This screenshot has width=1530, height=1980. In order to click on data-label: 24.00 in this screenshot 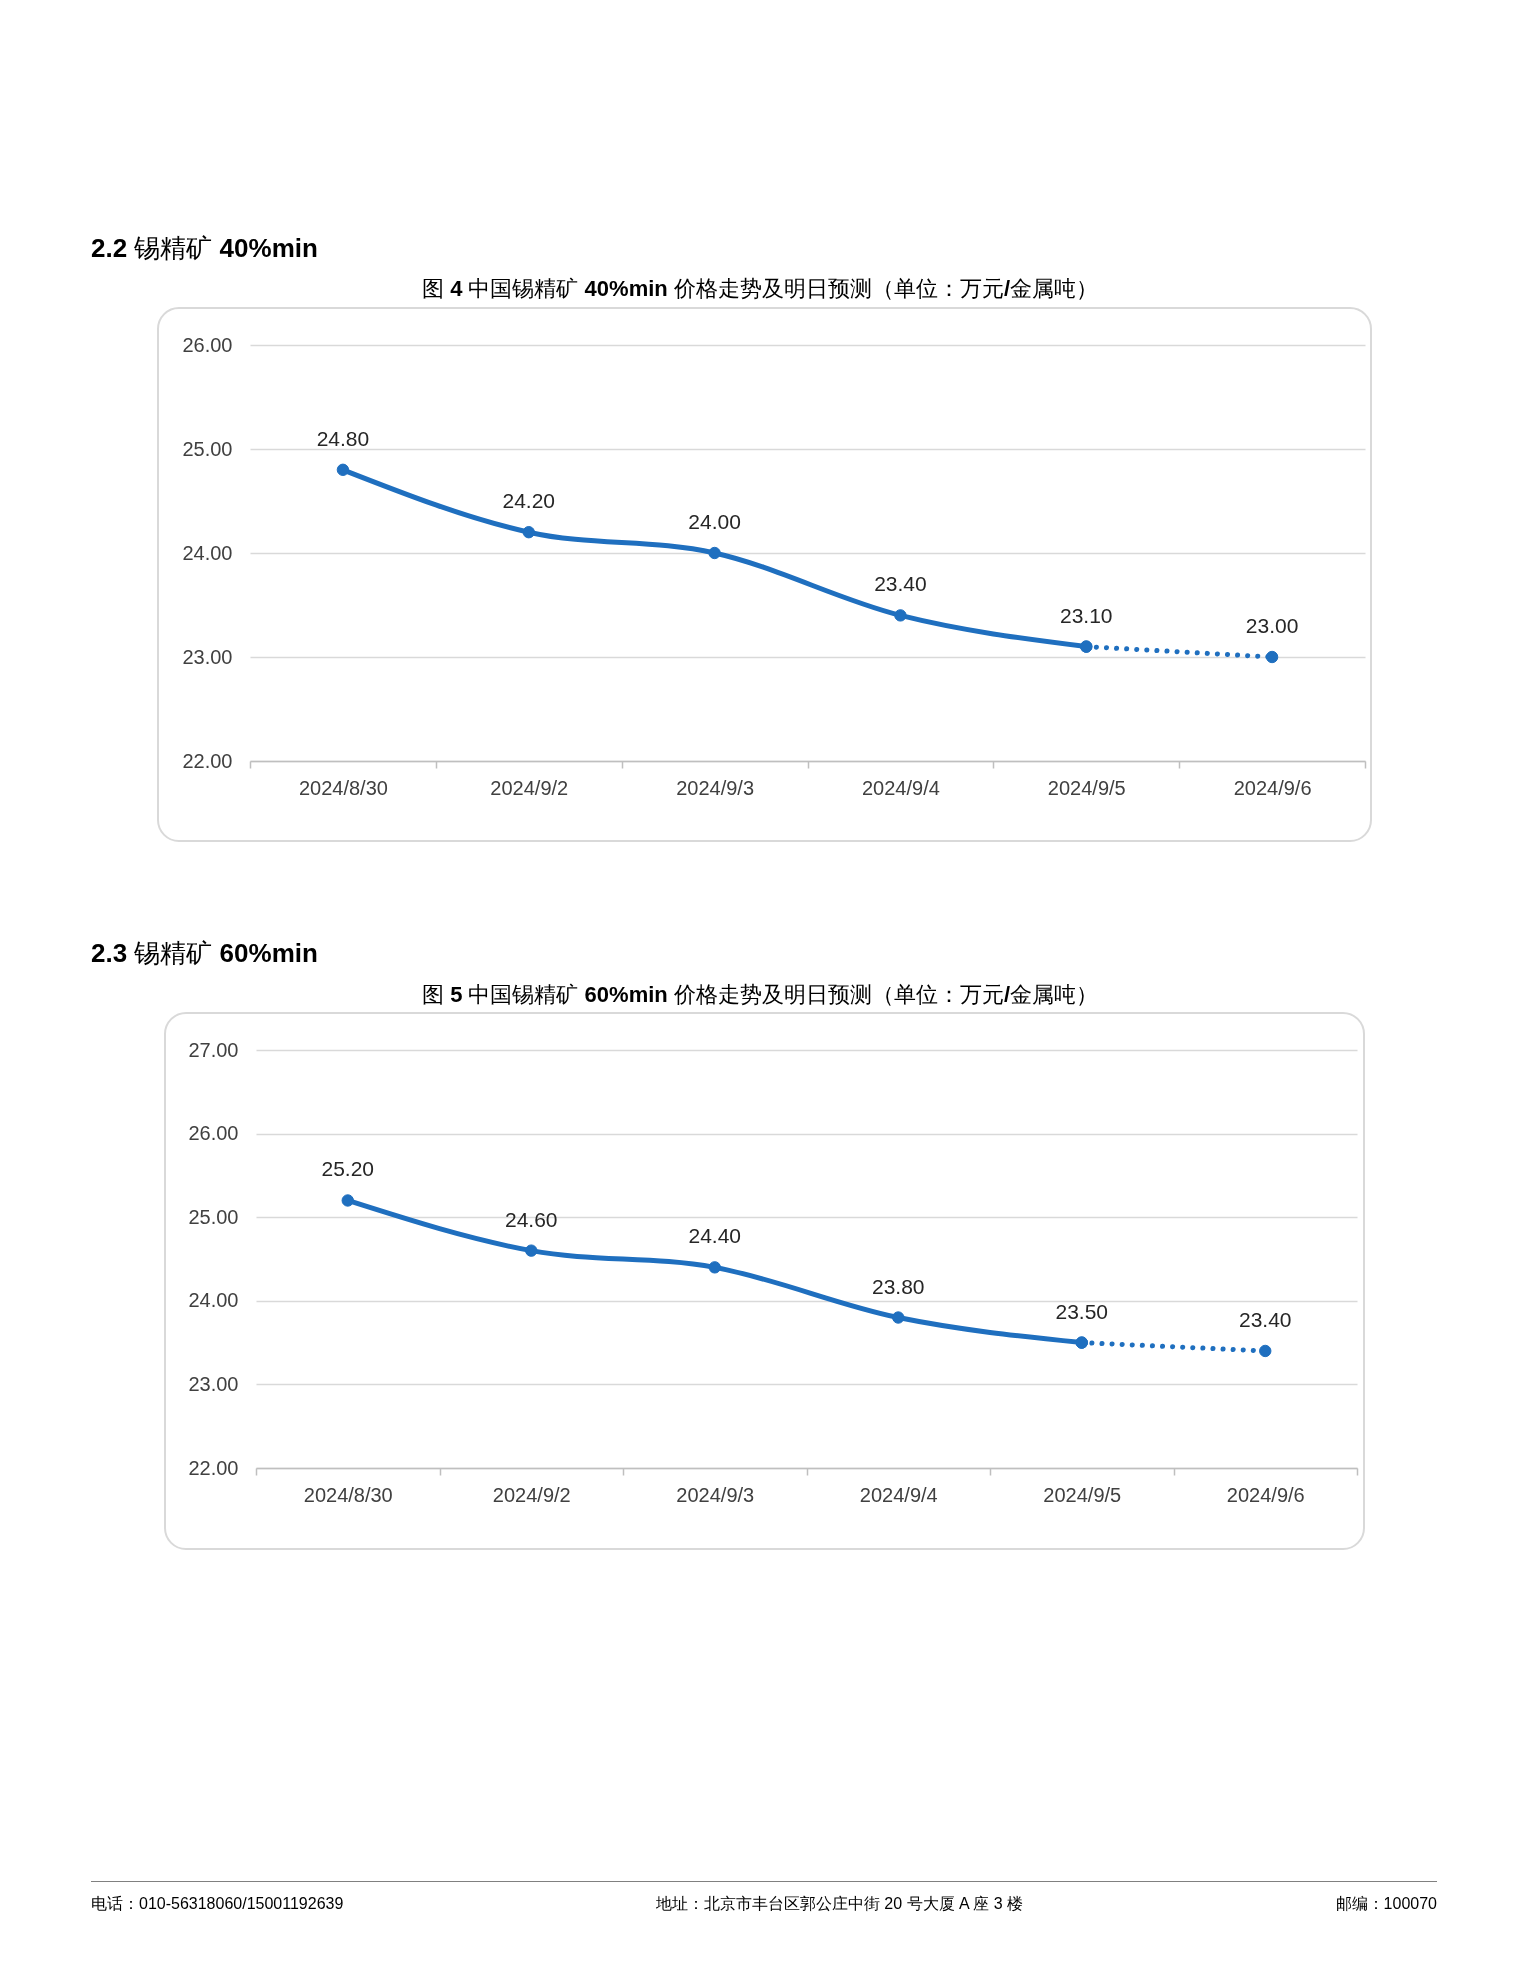, I will do `click(714, 521)`.